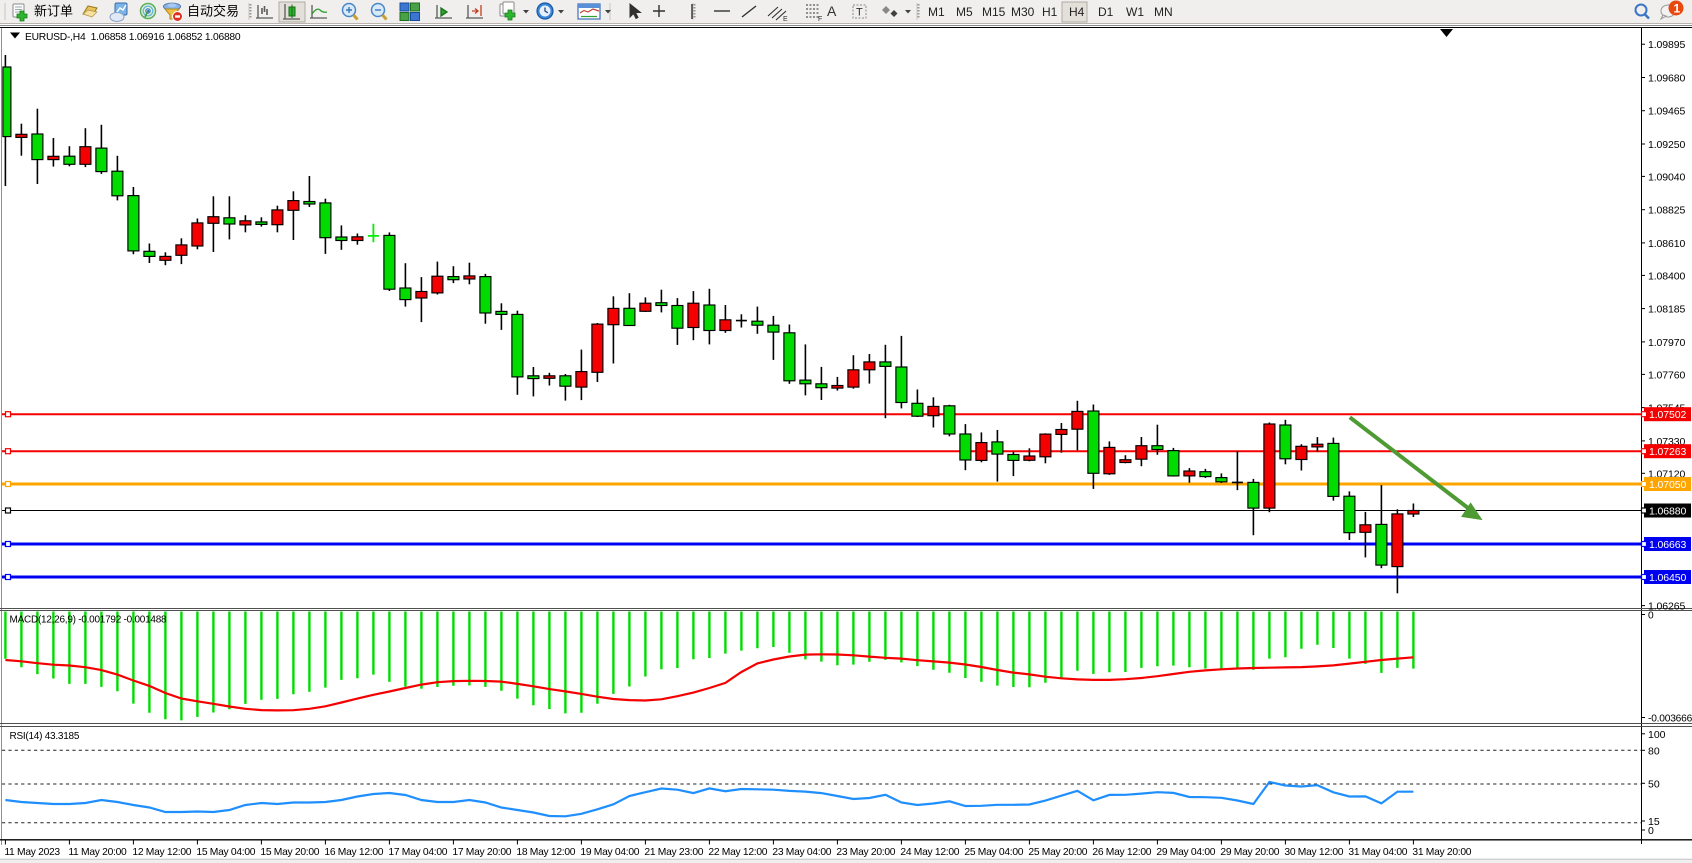 Image resolution: width=1692 pixels, height=863 pixels. What do you see at coordinates (737, 852) in the screenshot?
I see `svg-text: 22 May 12:00` at bounding box center [737, 852].